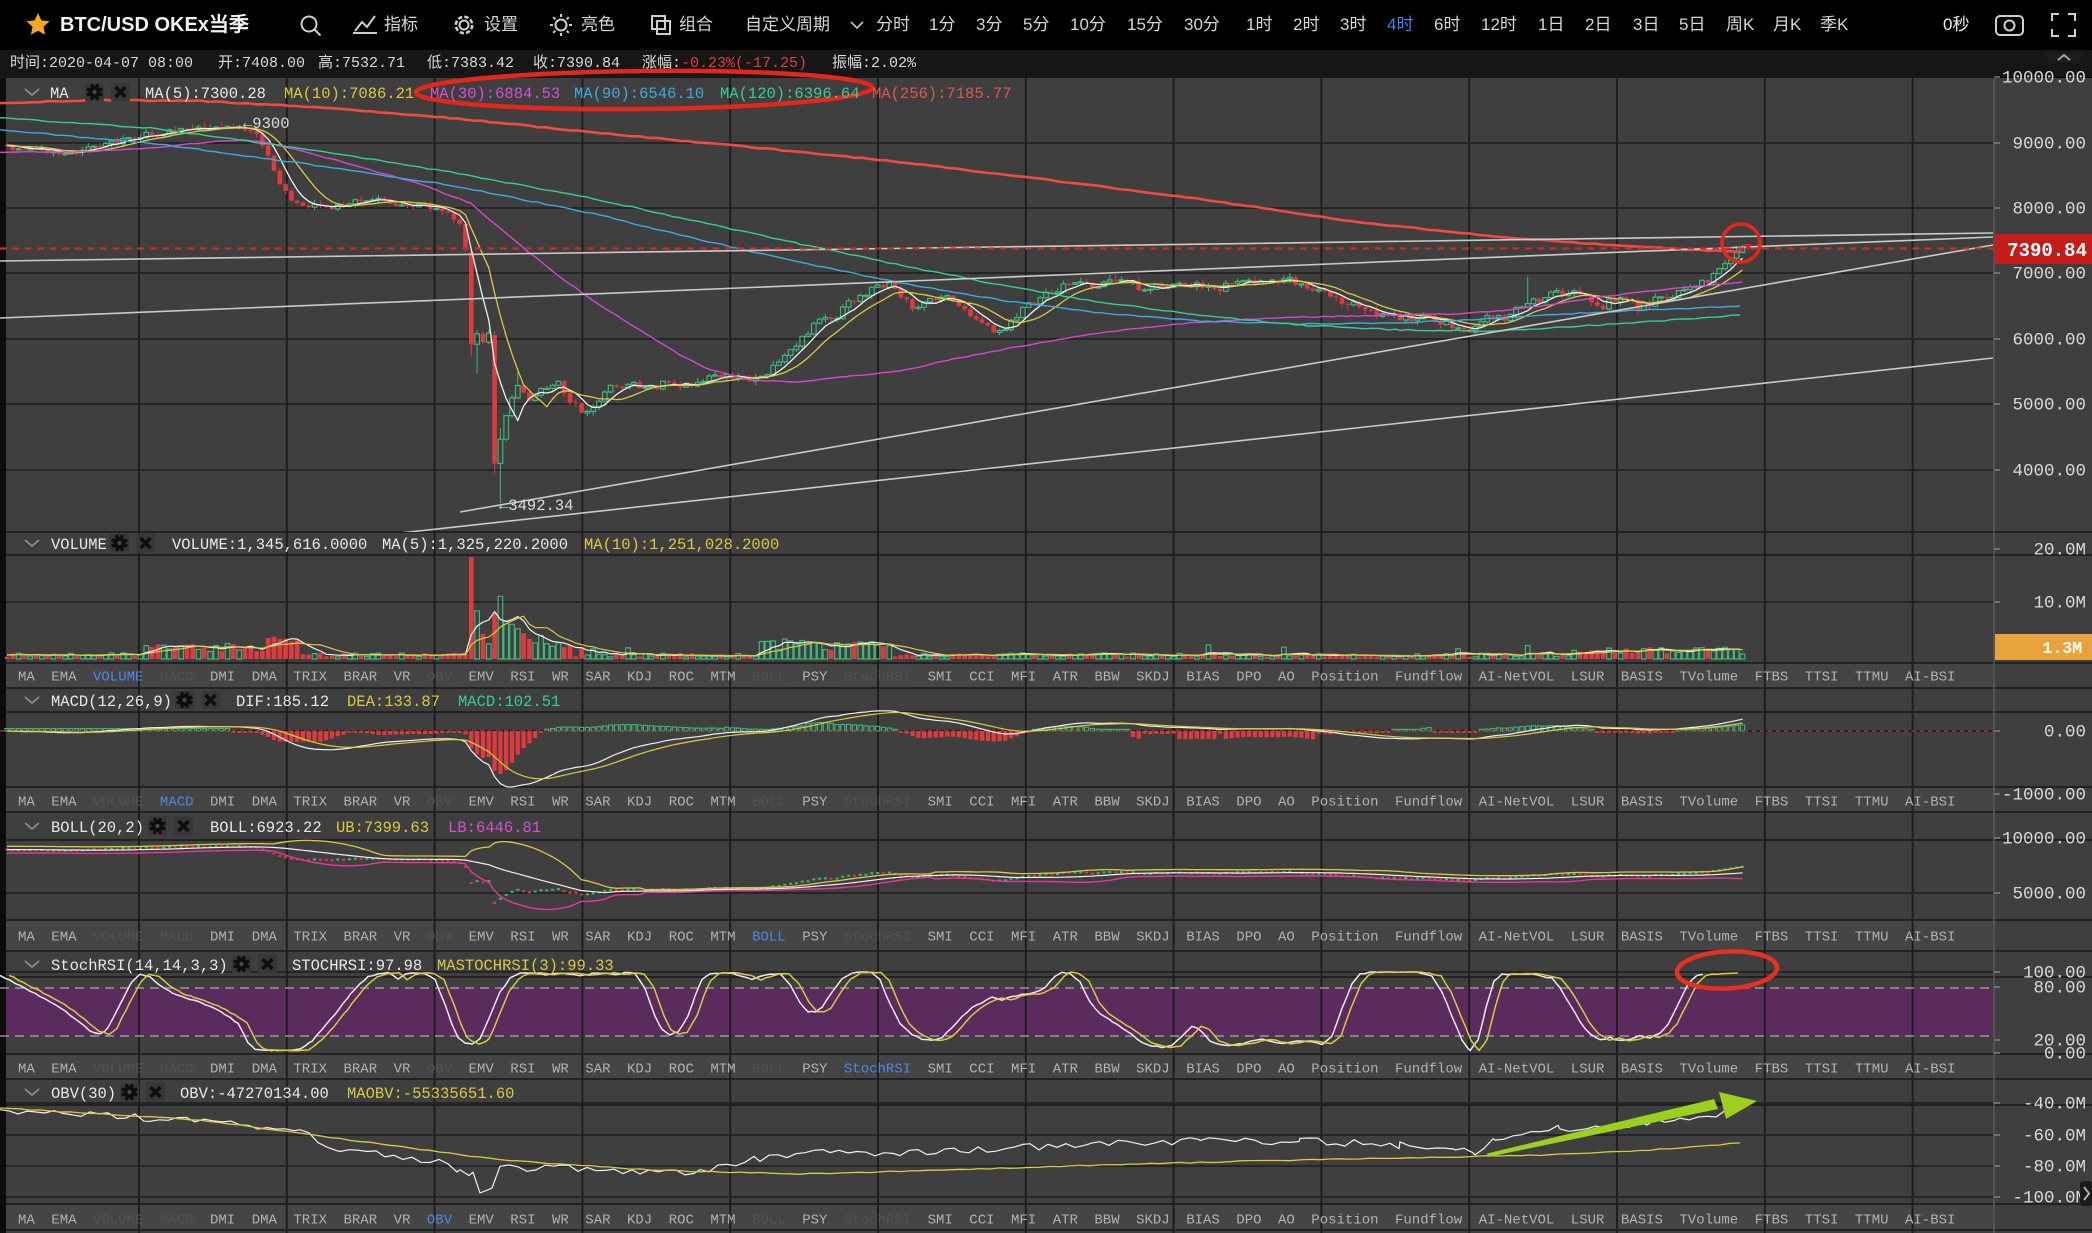 This screenshot has height=1233, width=2092. What do you see at coordinates (2065, 733) in the screenshot?
I see `svg-text: 0.00` at bounding box center [2065, 733].